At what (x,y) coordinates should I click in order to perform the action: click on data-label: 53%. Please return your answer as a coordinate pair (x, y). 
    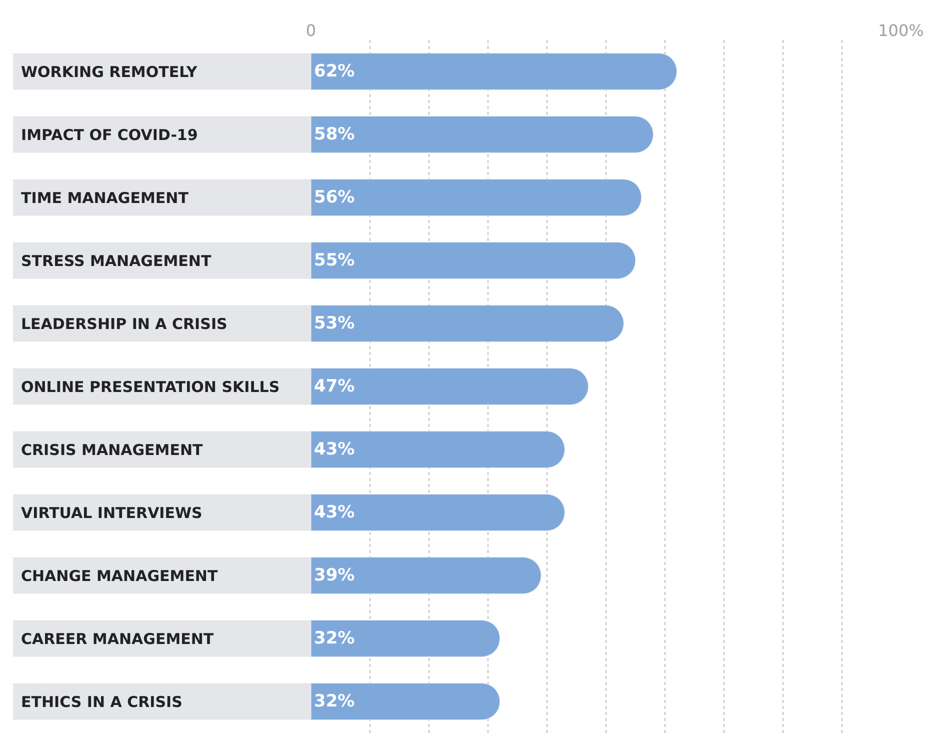
    Looking at the image, I should click on (334, 324).